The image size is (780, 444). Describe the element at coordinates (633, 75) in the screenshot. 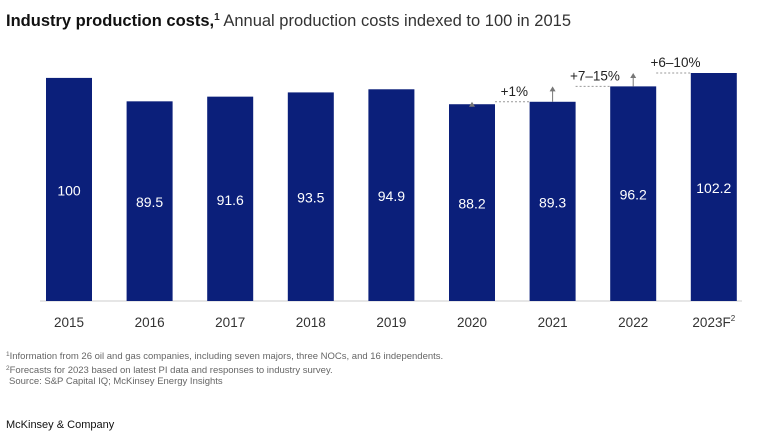

I see `annotation-2023f-arrow-icon` at that location.